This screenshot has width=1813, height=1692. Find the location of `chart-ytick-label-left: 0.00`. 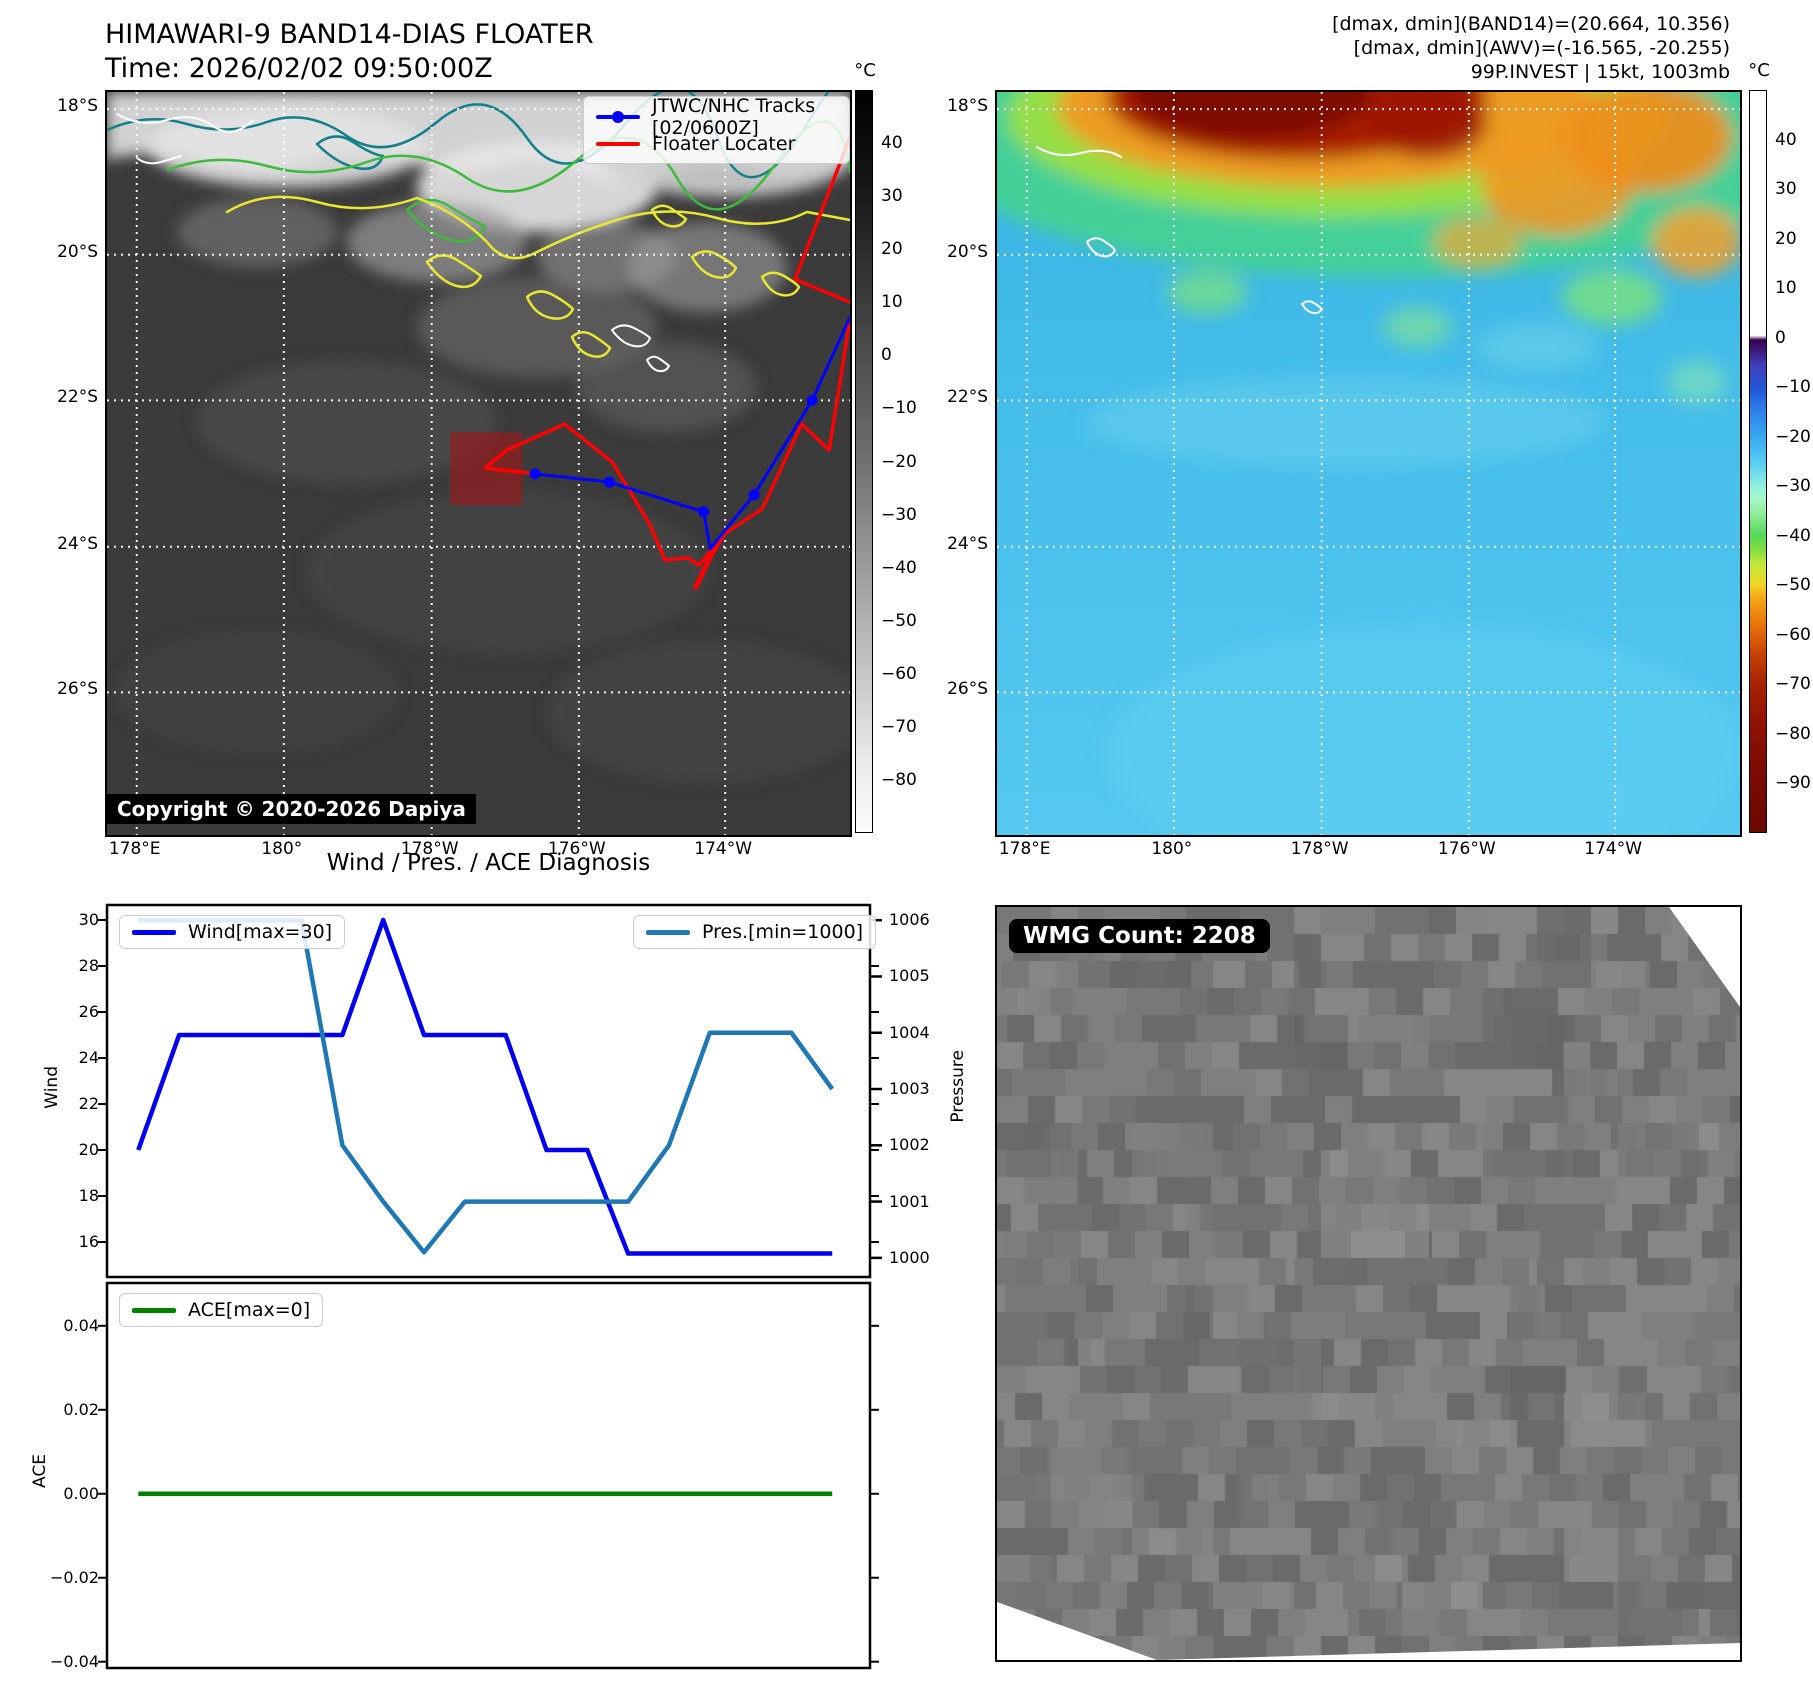

chart-ytick-label-left: 0.00 is located at coordinates (81, 1493).